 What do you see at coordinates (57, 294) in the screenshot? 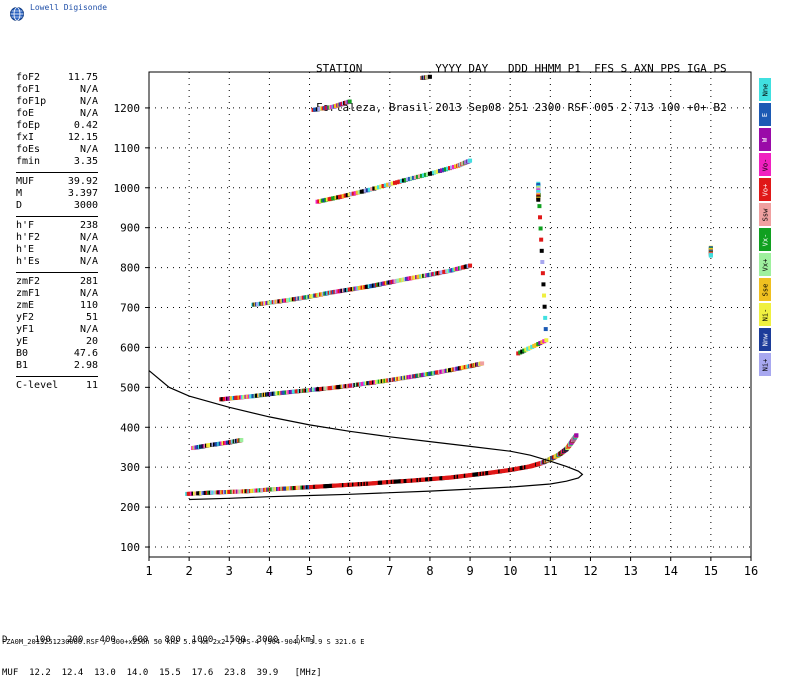
I see `param-row: zmF1 N/A` at bounding box center [57, 294].